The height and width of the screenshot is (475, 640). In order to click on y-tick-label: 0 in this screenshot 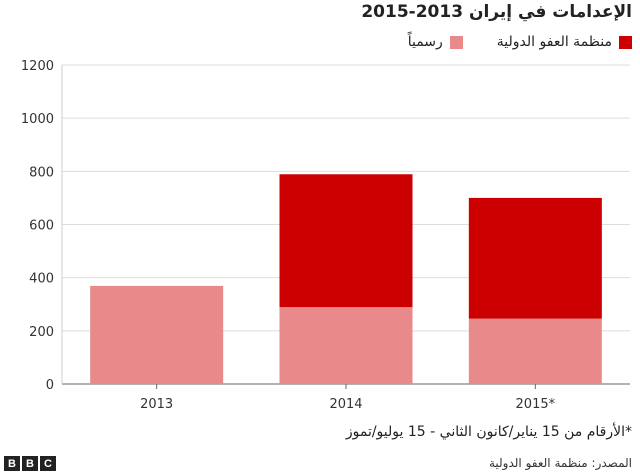, I will do `click(50, 385)`.